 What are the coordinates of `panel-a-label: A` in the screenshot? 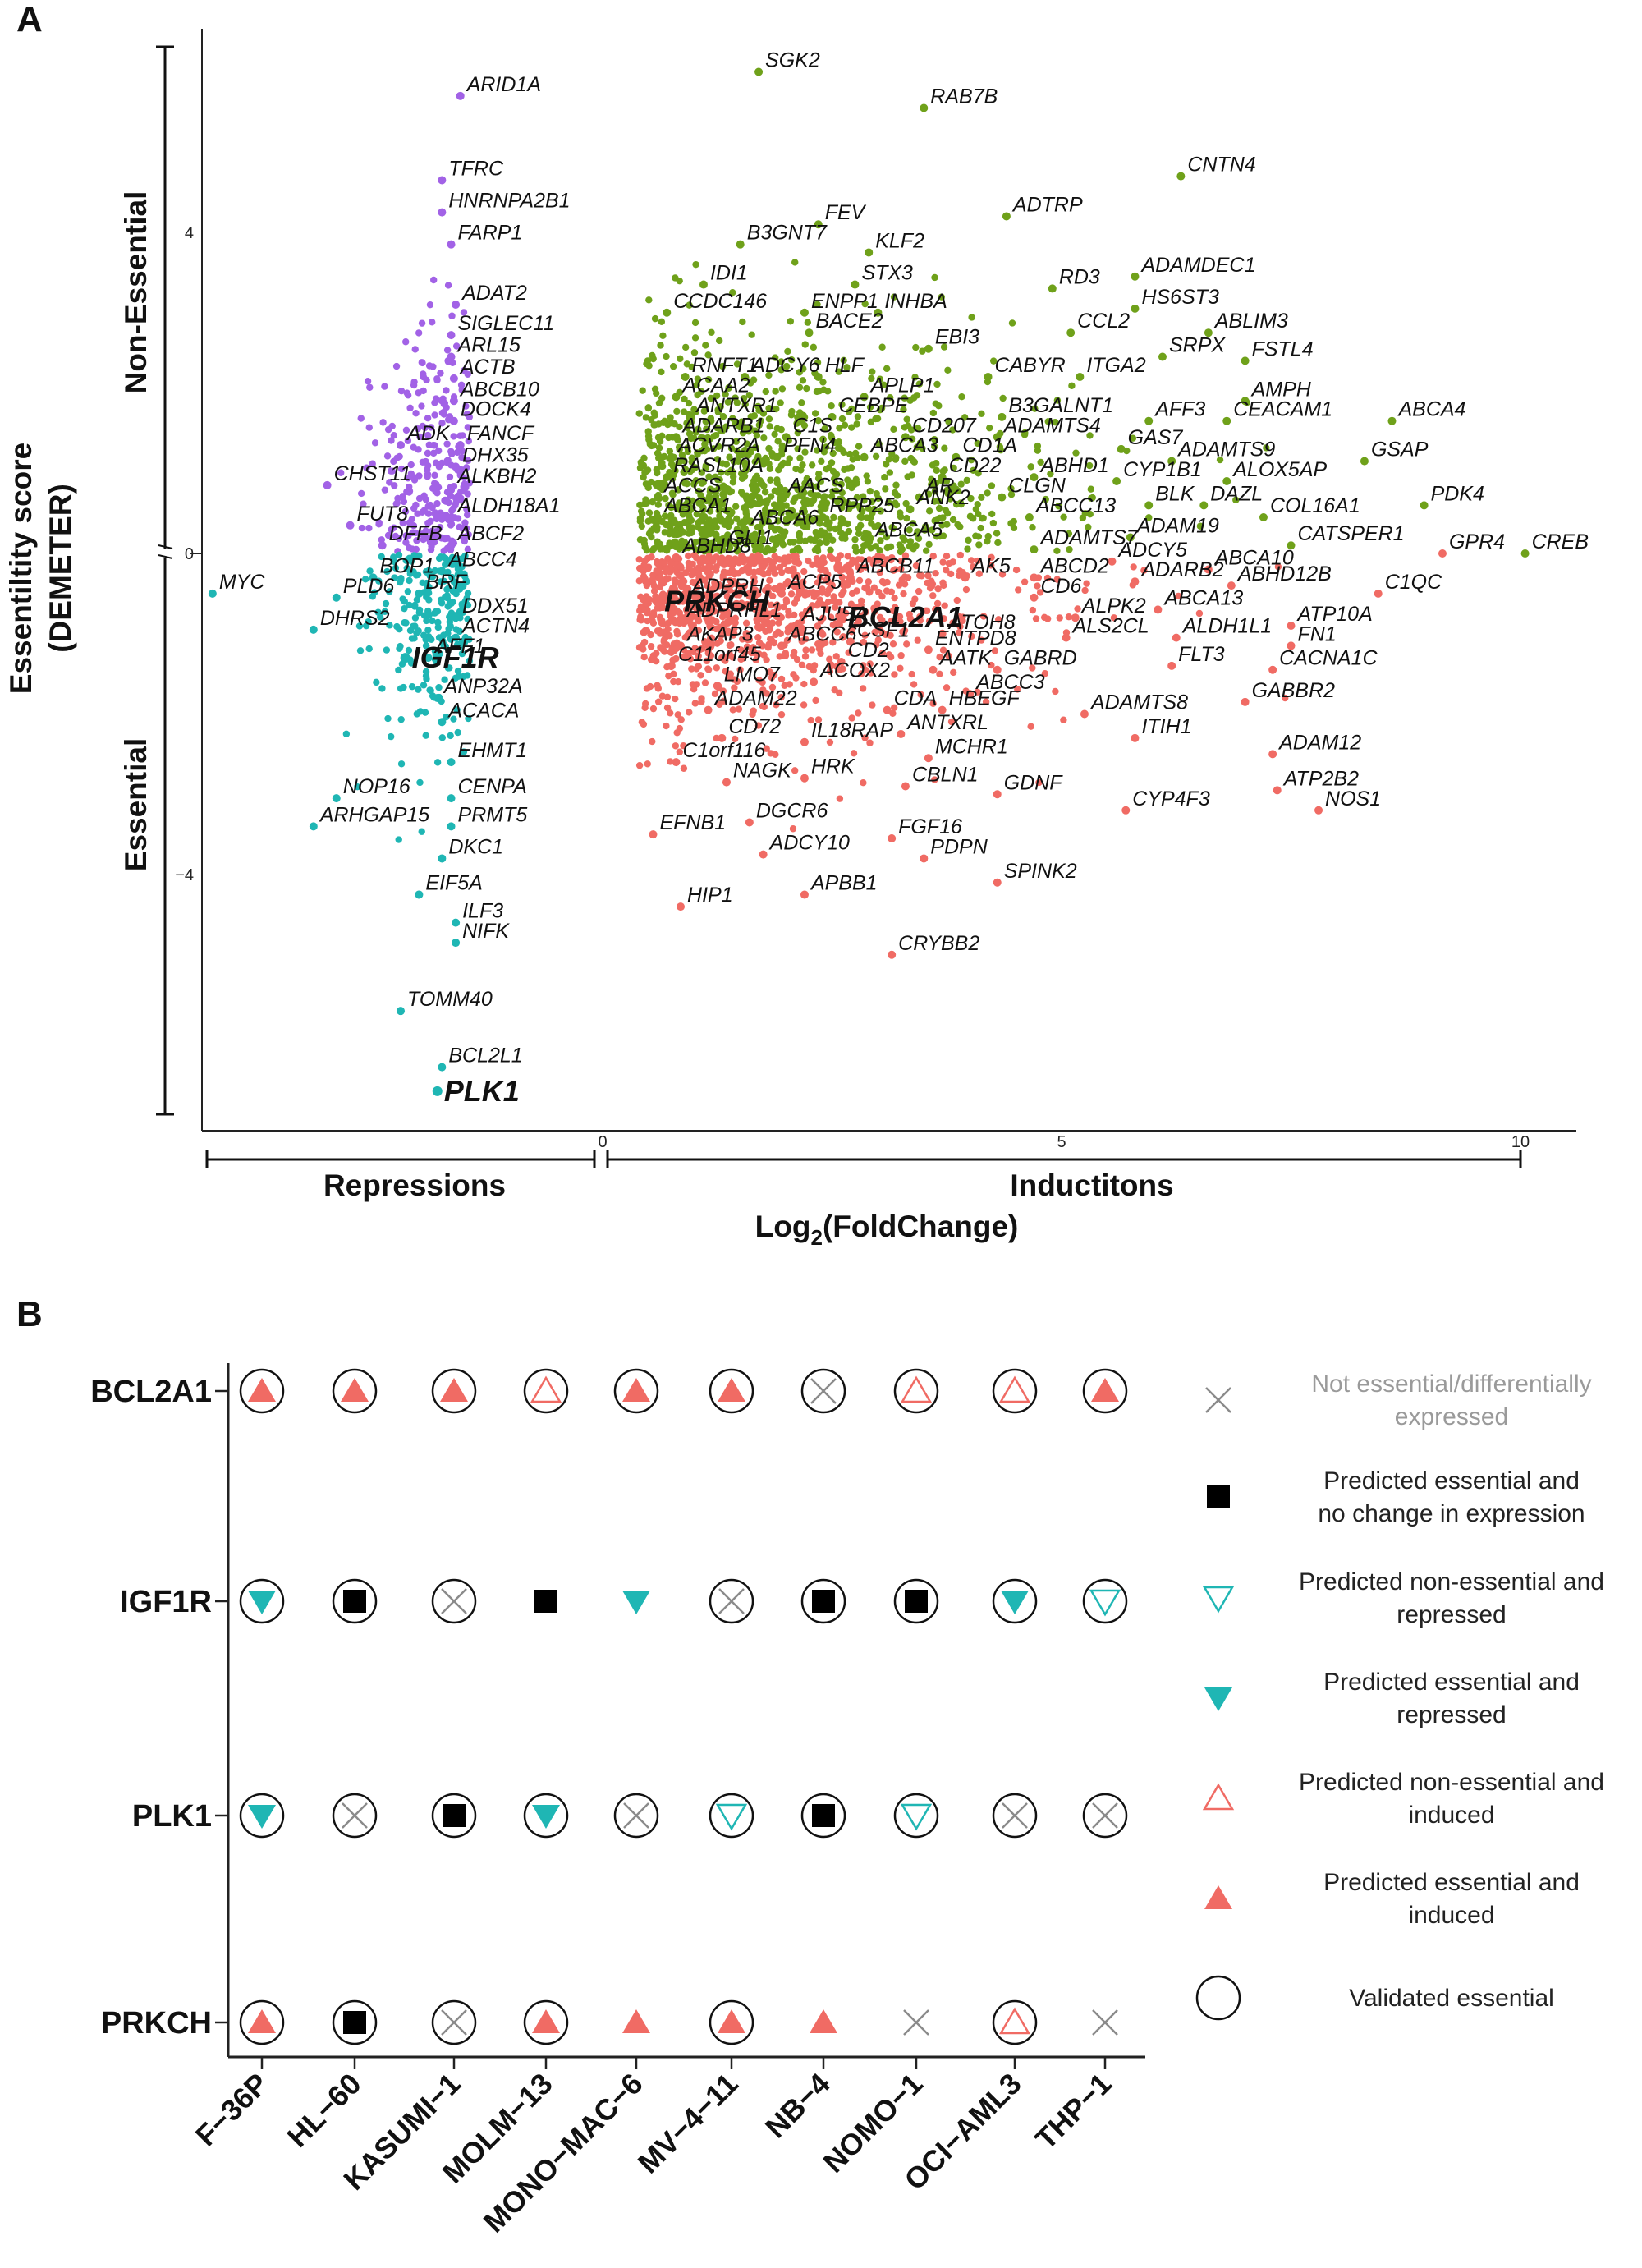 It's located at (30, 19).